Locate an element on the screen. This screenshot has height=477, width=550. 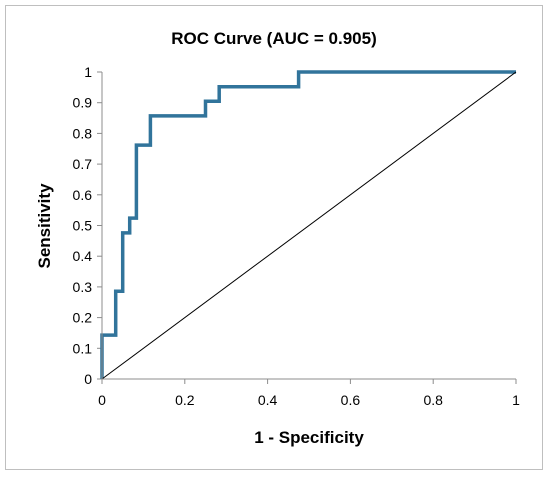
x-tick-label: 0.2 is located at coordinates (185, 400).